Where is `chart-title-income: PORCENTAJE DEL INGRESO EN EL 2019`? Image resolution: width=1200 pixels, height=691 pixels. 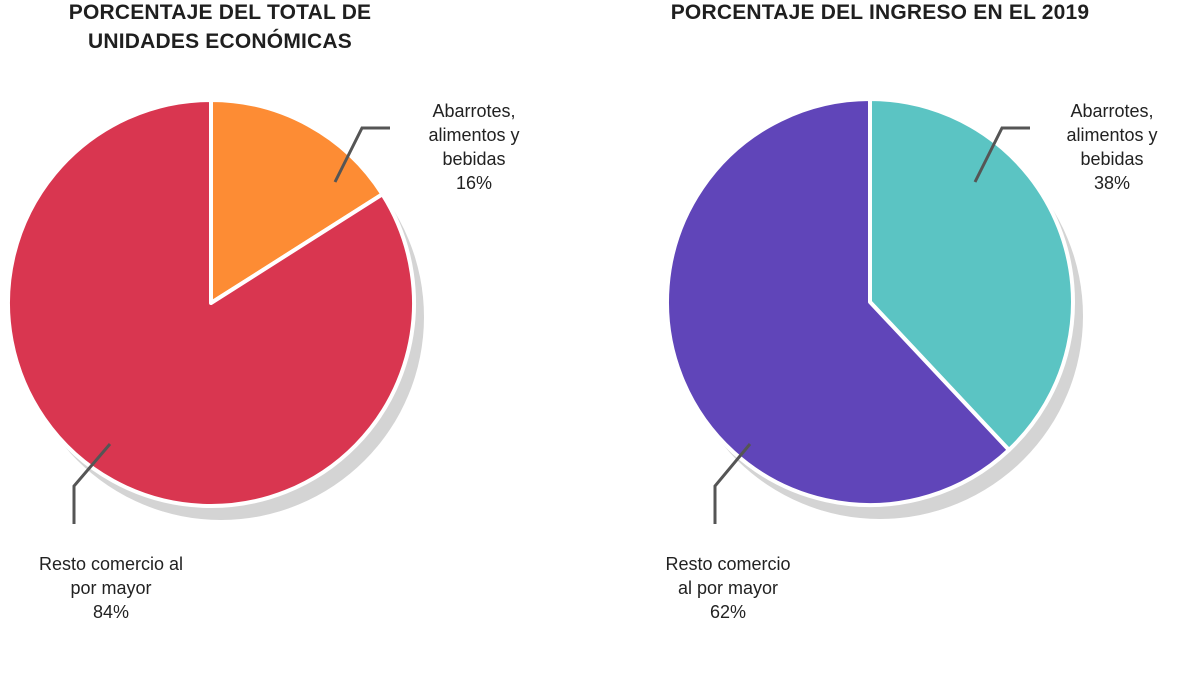 chart-title-income: PORCENTAJE DEL INGRESO EN EL 2019 is located at coordinates (880, 12).